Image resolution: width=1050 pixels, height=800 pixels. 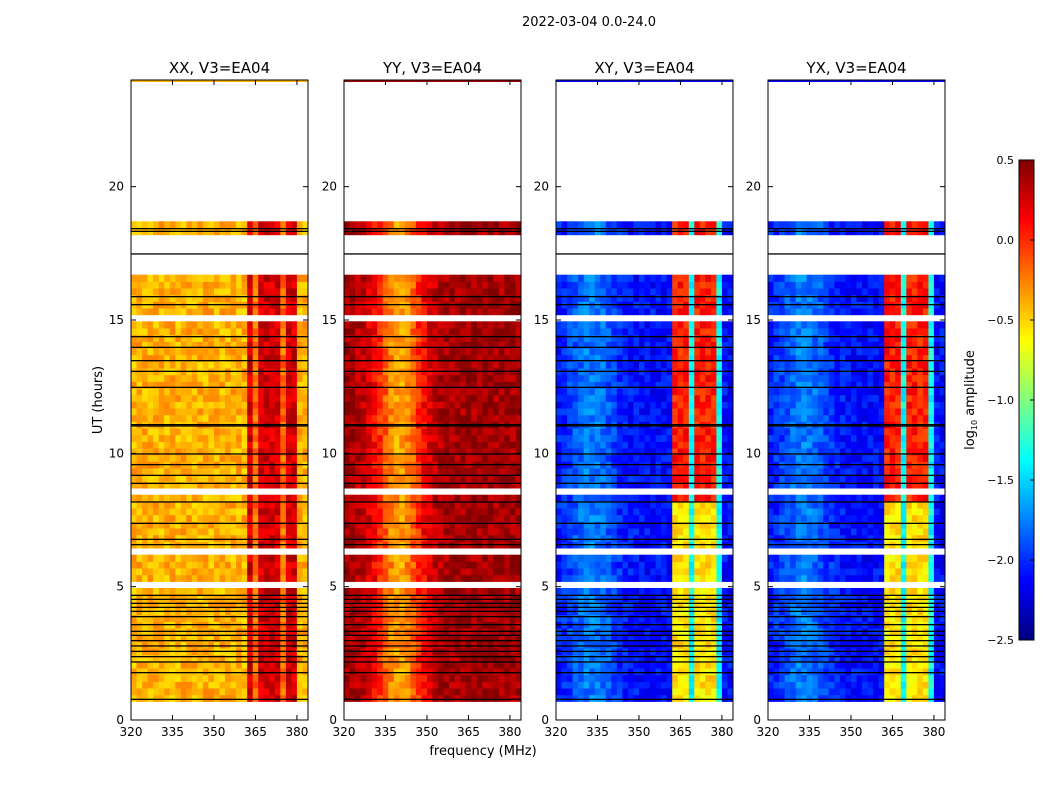 I want to click on y-tick-label: 0, so click(x=120, y=720).